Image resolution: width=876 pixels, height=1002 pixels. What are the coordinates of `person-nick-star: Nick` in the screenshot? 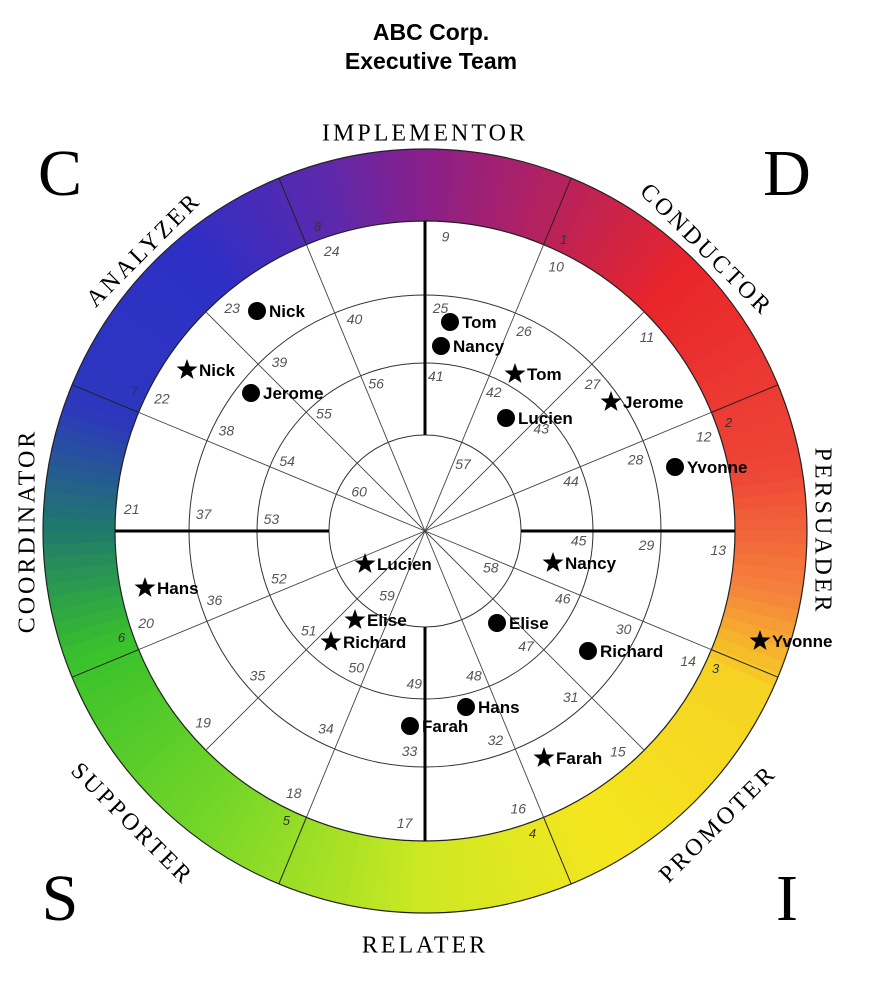 It's located at (205, 369).